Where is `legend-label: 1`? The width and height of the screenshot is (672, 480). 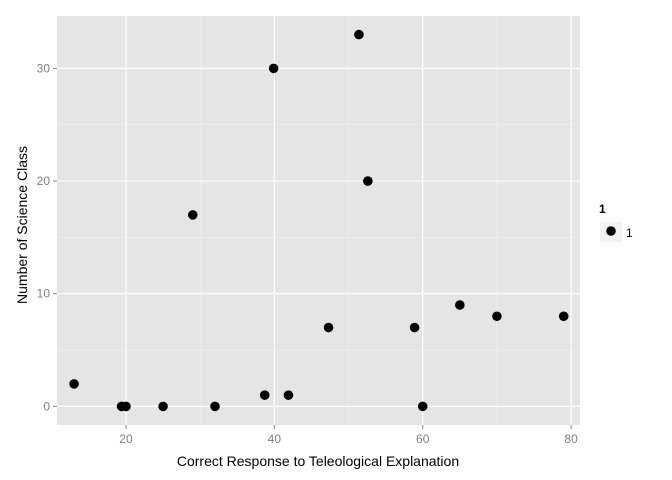 legend-label: 1 is located at coordinates (629, 233).